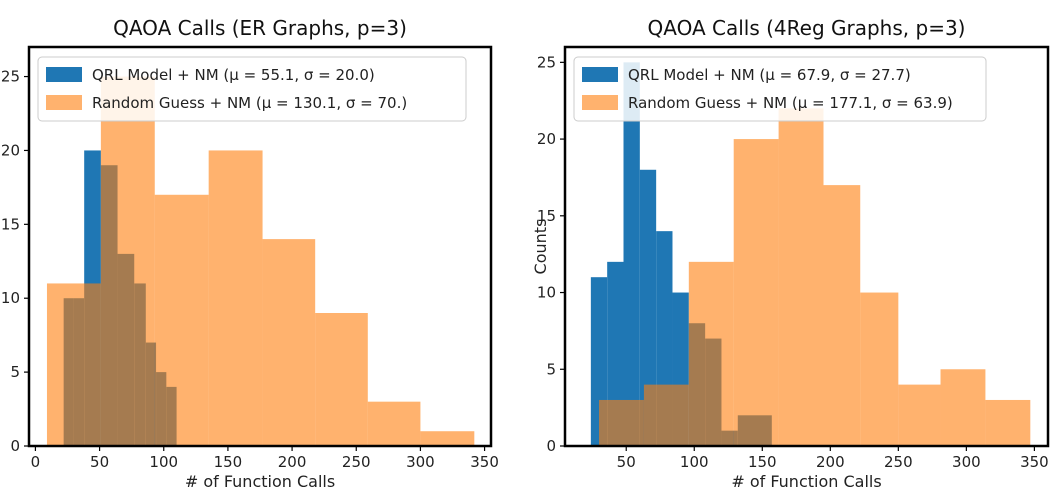 This screenshot has height=502, width=1058. I want to click on legend-label: QRL Model + NM (μ = 55.1, σ = 20.0), so click(233, 75).